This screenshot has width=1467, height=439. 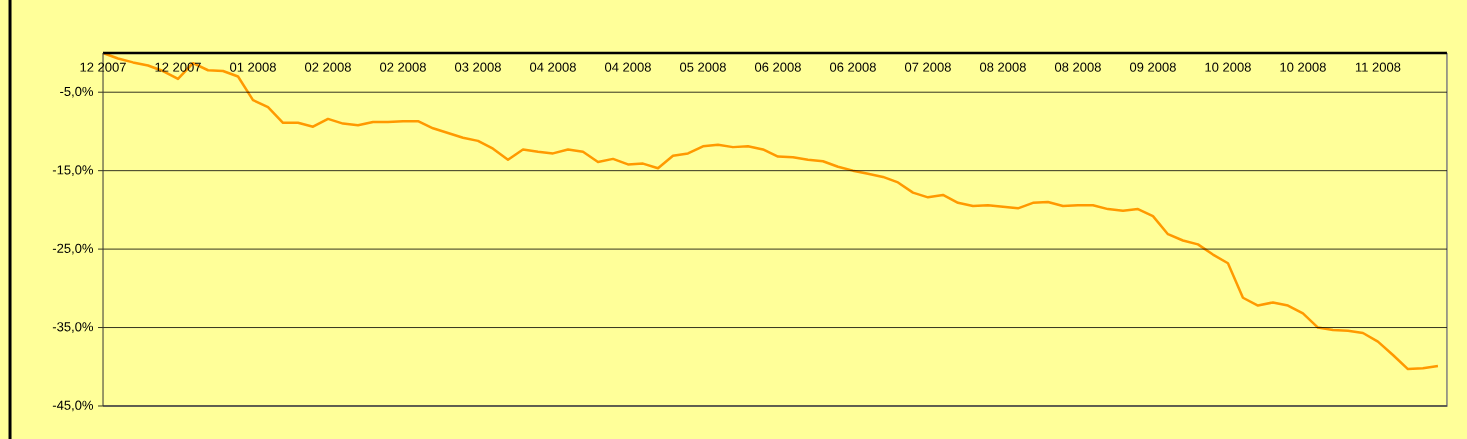 What do you see at coordinates (478, 67) in the screenshot?
I see `x-tick-label: 03 2008` at bounding box center [478, 67].